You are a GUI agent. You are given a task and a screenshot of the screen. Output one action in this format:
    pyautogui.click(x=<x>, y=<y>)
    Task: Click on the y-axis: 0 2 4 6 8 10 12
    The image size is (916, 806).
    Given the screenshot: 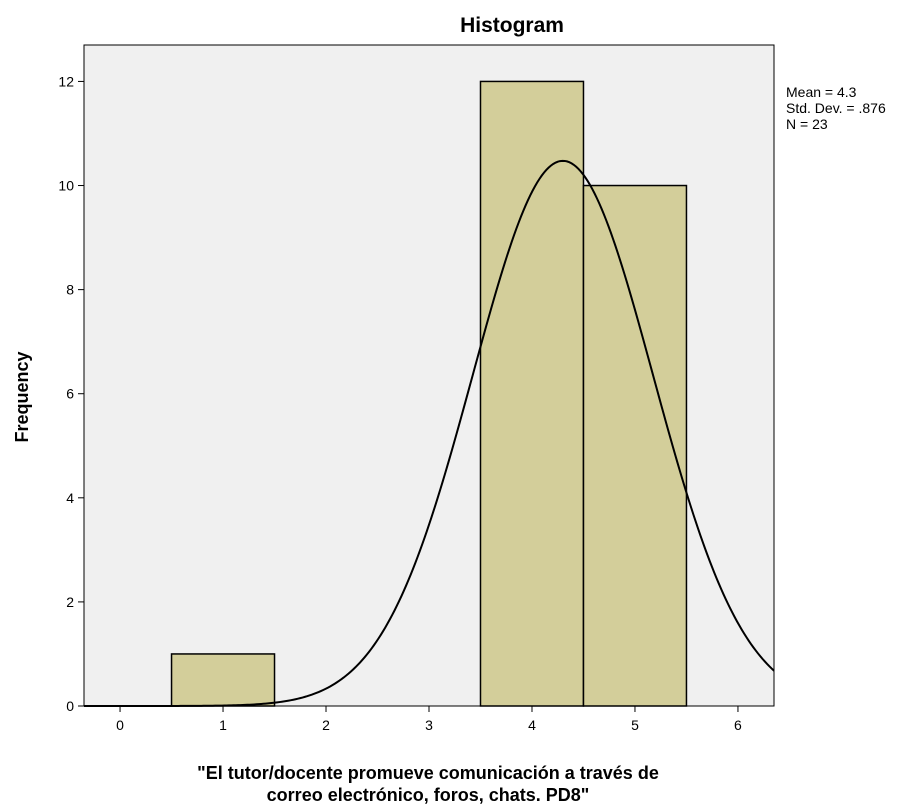 What is the action you would take?
    pyautogui.click(x=71, y=393)
    